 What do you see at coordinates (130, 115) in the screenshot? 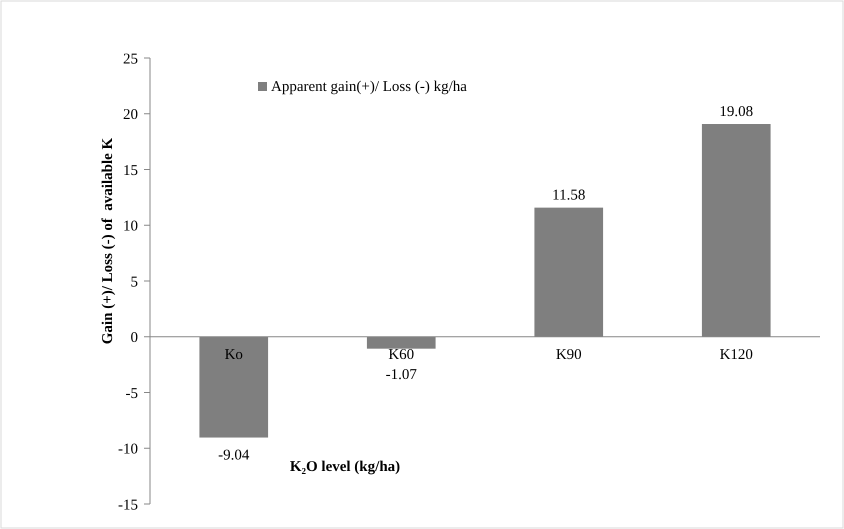
I see `y-tick-label: 20` at bounding box center [130, 115].